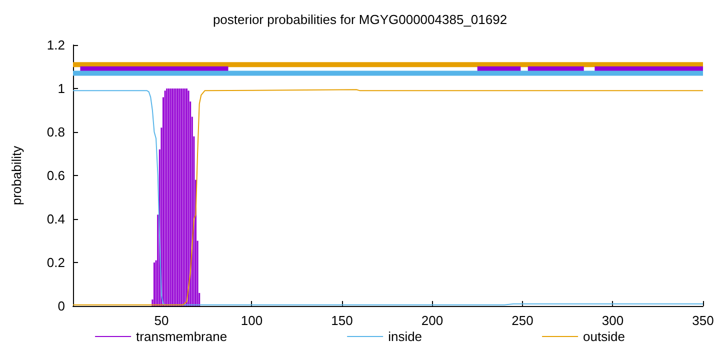  What do you see at coordinates (703, 320) in the screenshot?
I see `x-tick-label: 350` at bounding box center [703, 320].